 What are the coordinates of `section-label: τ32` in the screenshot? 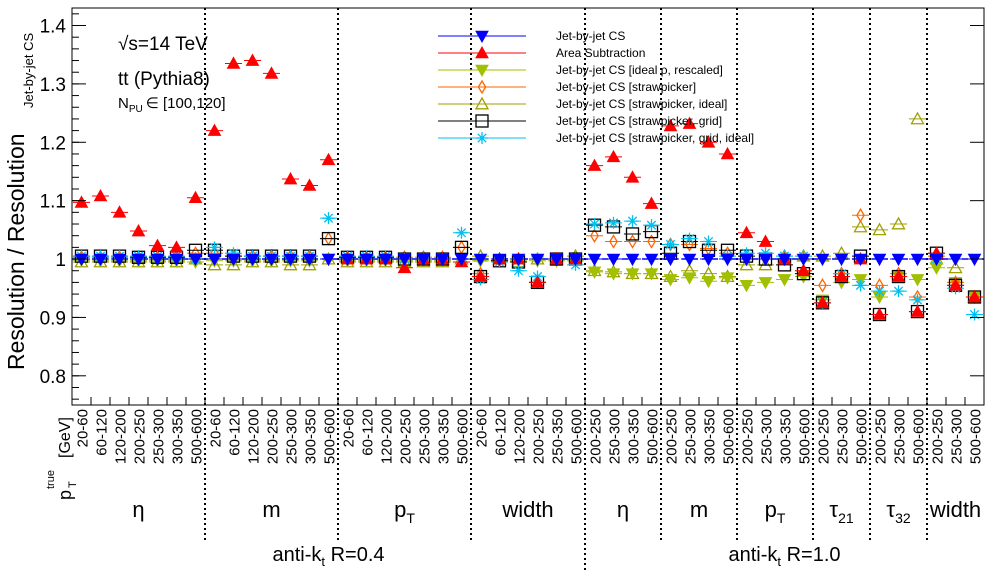 It's located at (898, 511).